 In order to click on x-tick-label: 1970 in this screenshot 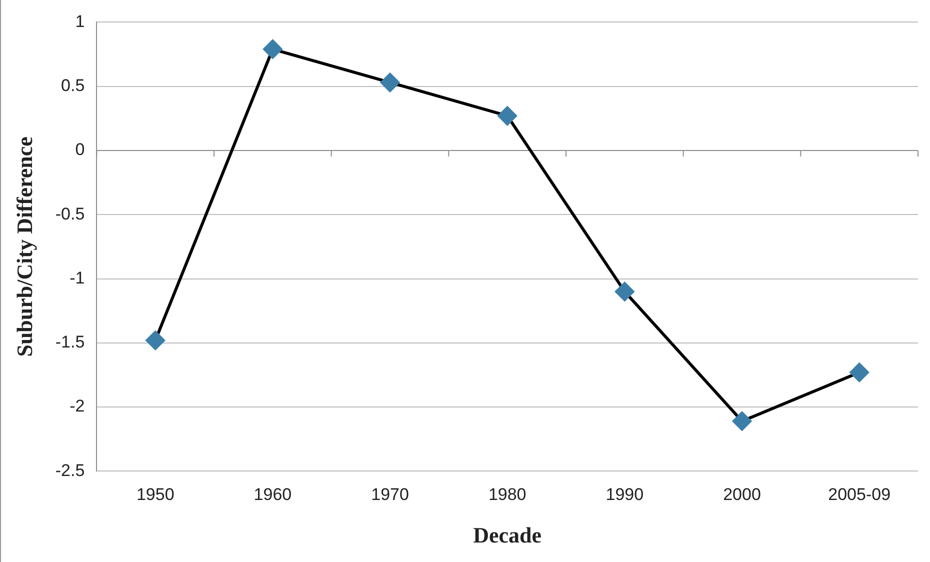, I will do `click(390, 494)`.